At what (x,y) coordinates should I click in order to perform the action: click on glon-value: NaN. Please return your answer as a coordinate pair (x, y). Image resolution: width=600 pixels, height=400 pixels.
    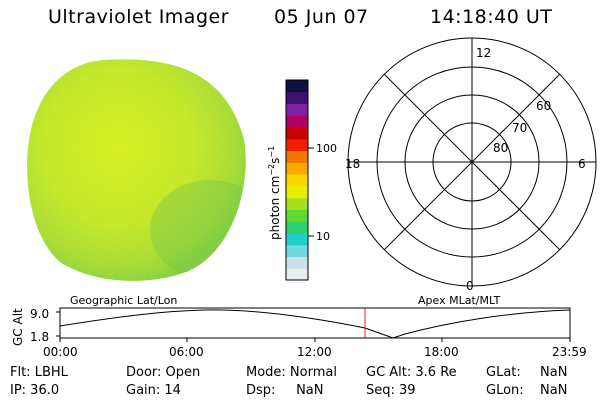
    Looking at the image, I should click on (554, 390).